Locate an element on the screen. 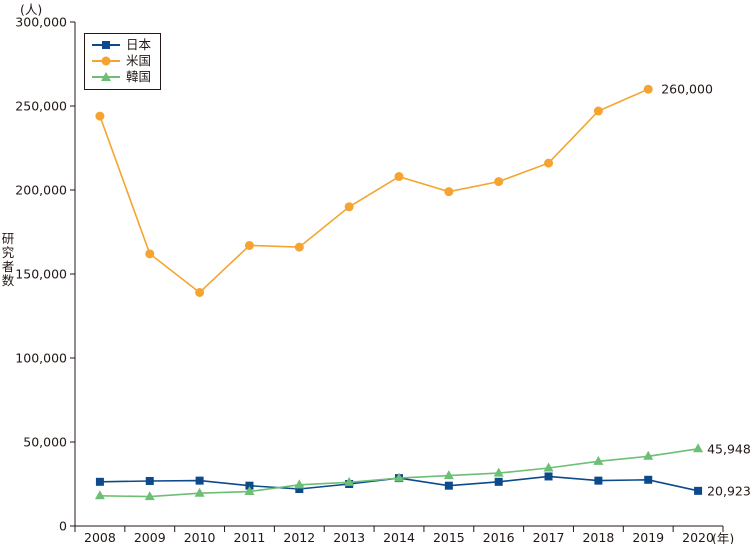  x-tick-label: 2012 is located at coordinates (299, 537).